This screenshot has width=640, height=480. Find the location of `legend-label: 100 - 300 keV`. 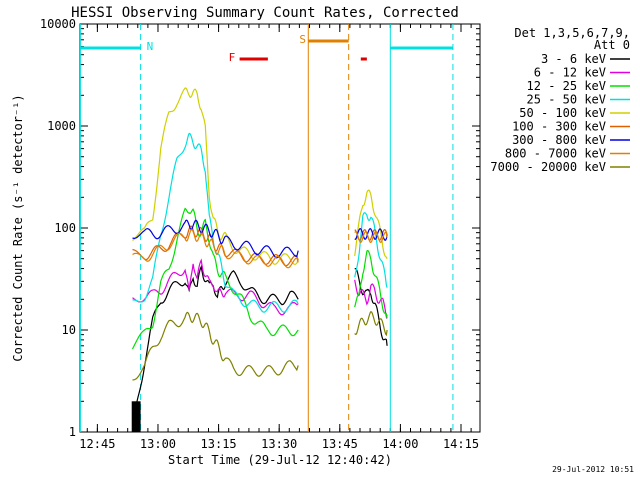

legend-label: 100 - 300 keV is located at coordinates (559, 127).